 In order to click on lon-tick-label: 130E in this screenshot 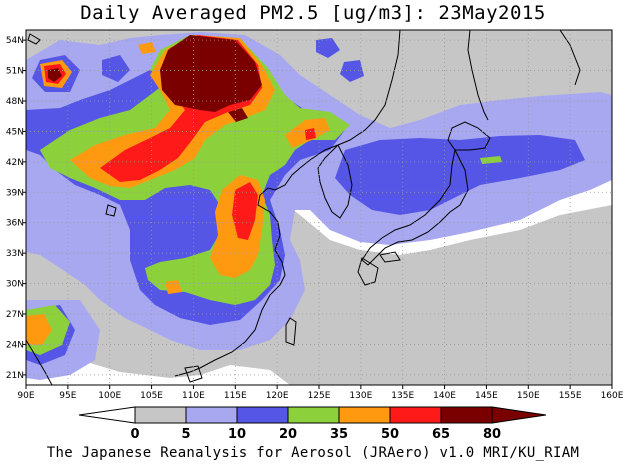, I will do `click(360, 396)`.